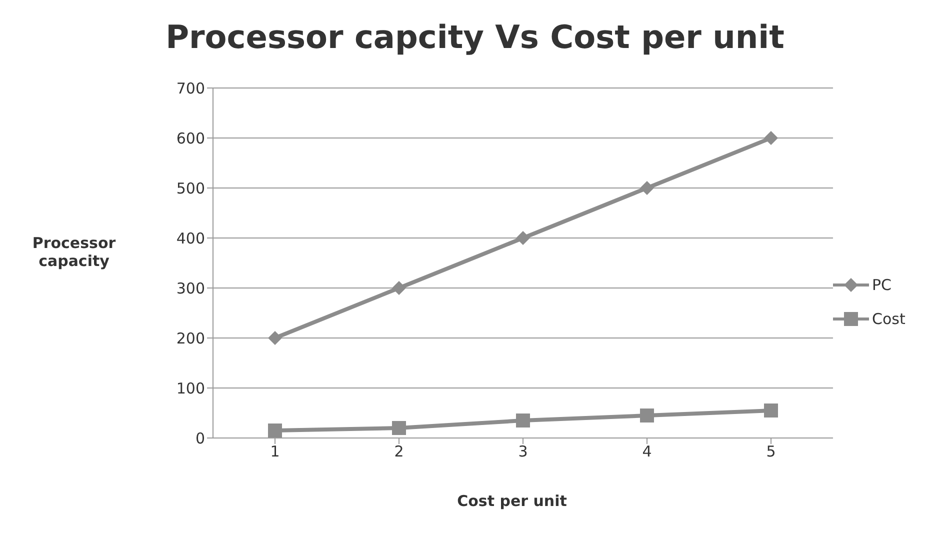  Describe the element at coordinates (190, 88) in the screenshot. I see `y-tick-label: 700` at that location.